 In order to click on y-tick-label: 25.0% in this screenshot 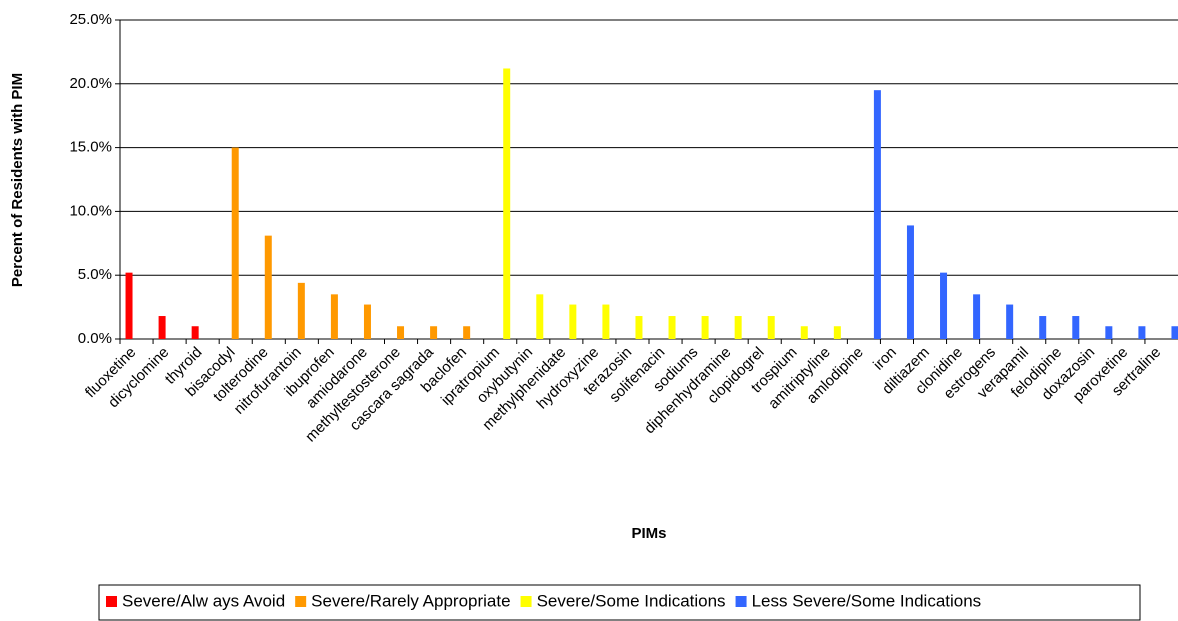, I will do `click(90, 19)`.